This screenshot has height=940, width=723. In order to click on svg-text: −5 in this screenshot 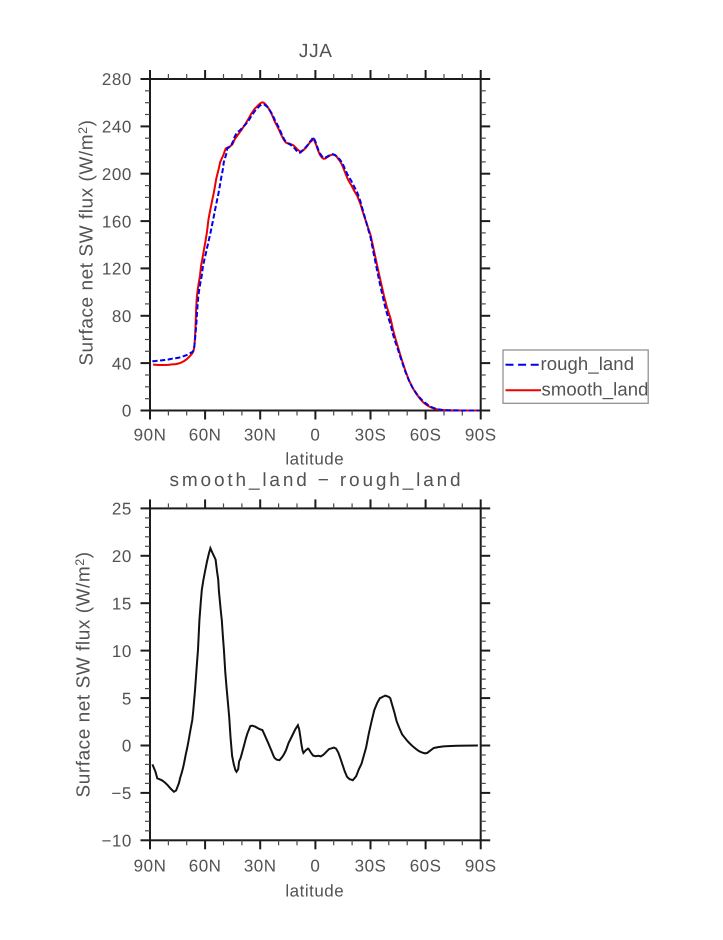, I will do `click(121, 793)`.